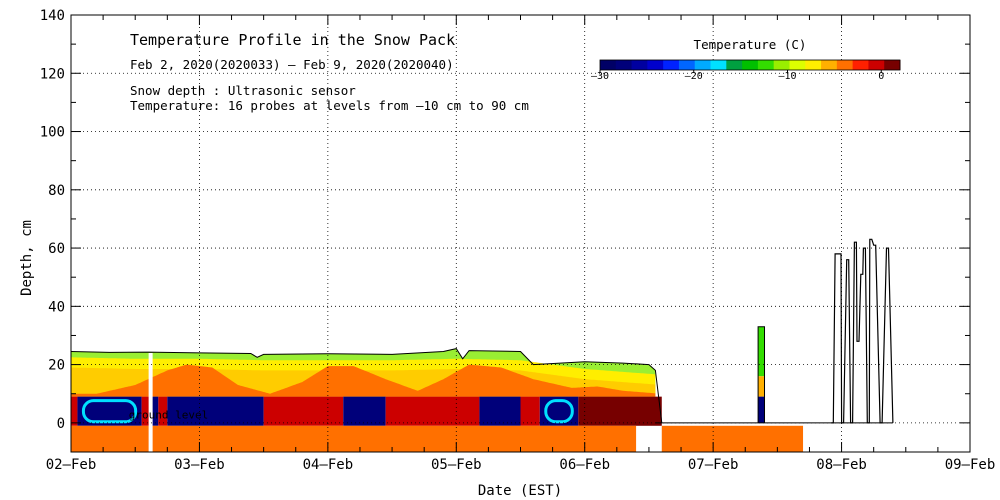 The width and height of the screenshot is (1000, 500). What do you see at coordinates (520, 491) in the screenshot?
I see `x-axis-label: Date (EST)` at bounding box center [520, 491].